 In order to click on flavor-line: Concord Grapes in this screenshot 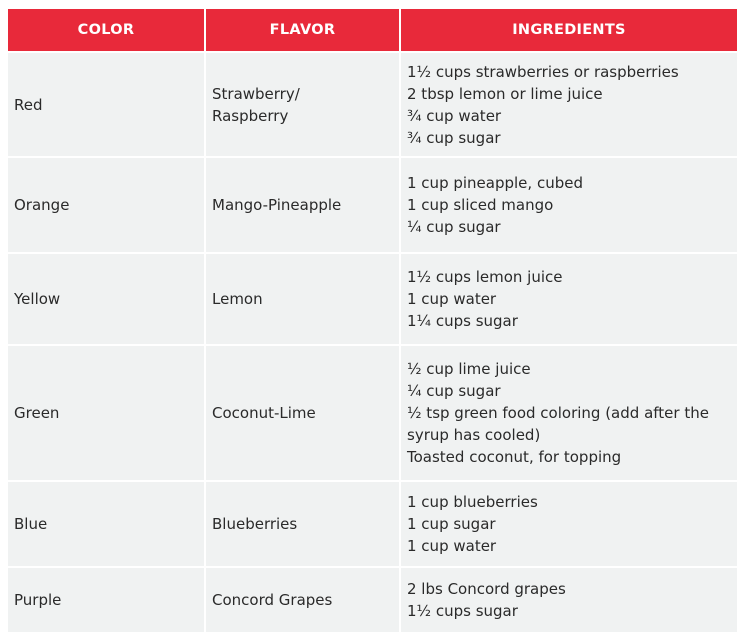, I will do `click(272, 600)`.